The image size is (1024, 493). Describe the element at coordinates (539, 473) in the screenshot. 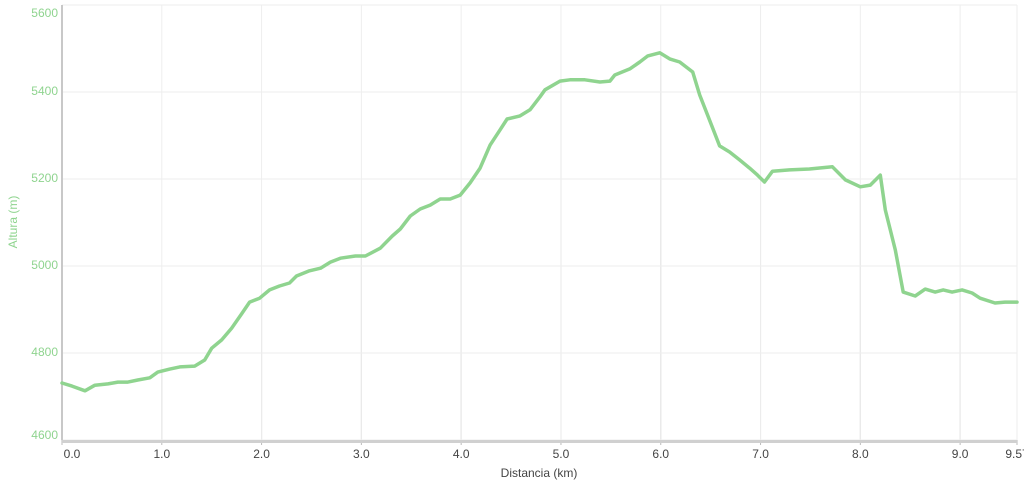

I see `x-axis-label: Distancia (km)` at that location.